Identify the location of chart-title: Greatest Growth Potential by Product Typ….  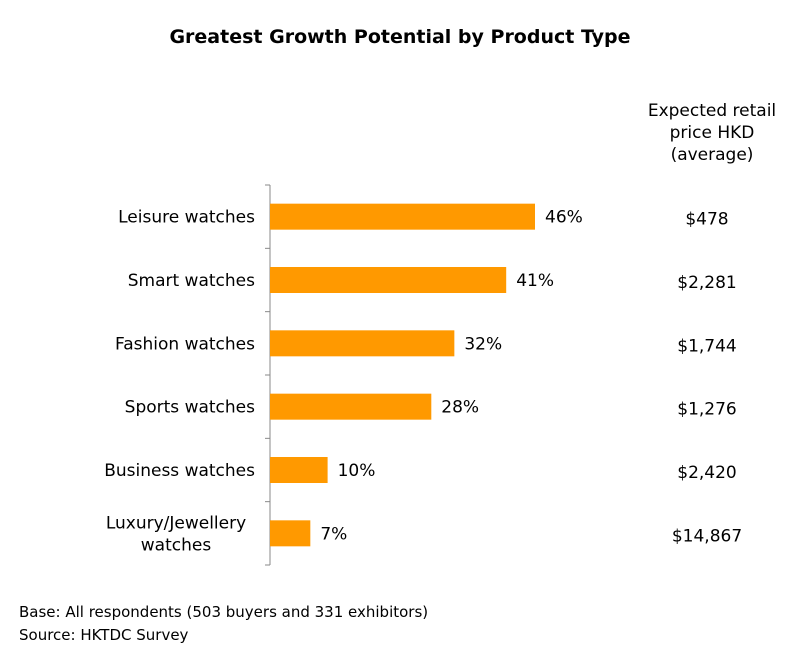
(400, 37).